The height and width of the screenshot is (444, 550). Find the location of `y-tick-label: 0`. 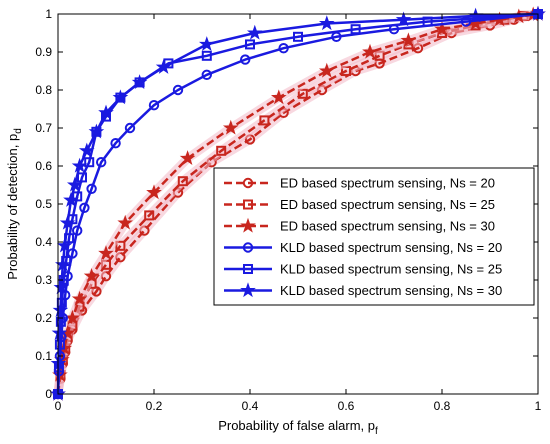

y-tick-label: 0 is located at coordinates (48, 394).